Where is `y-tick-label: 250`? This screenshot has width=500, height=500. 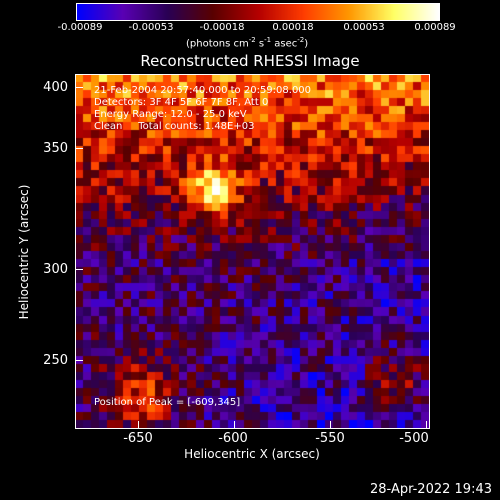
y-tick-label: 250 is located at coordinates (55, 360).